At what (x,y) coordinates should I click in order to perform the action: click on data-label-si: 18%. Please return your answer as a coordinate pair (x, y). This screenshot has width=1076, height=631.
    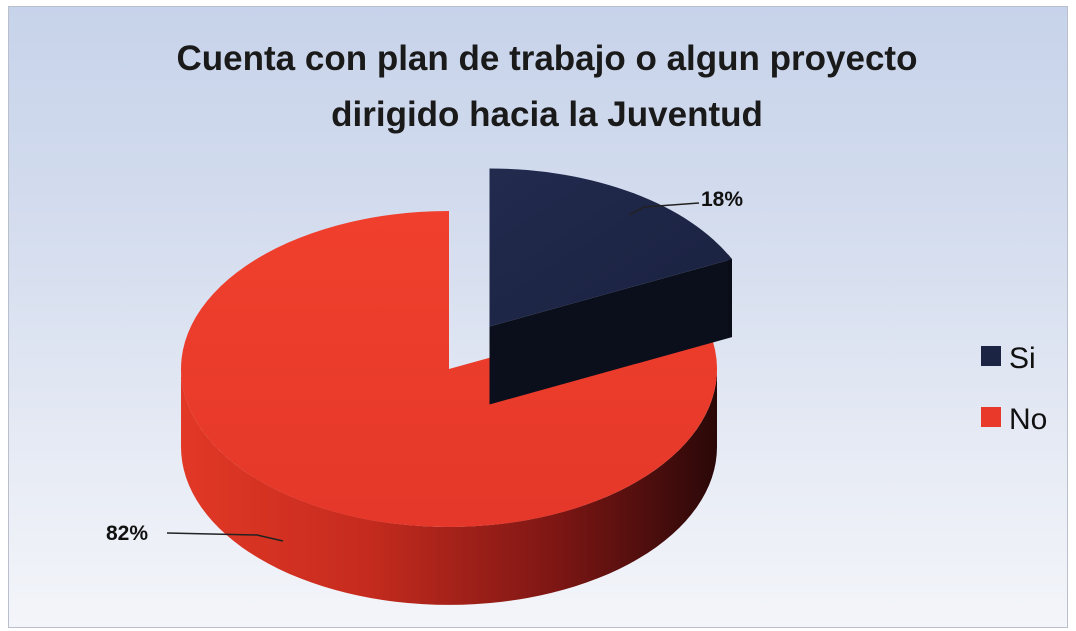
    Looking at the image, I should click on (722, 199).